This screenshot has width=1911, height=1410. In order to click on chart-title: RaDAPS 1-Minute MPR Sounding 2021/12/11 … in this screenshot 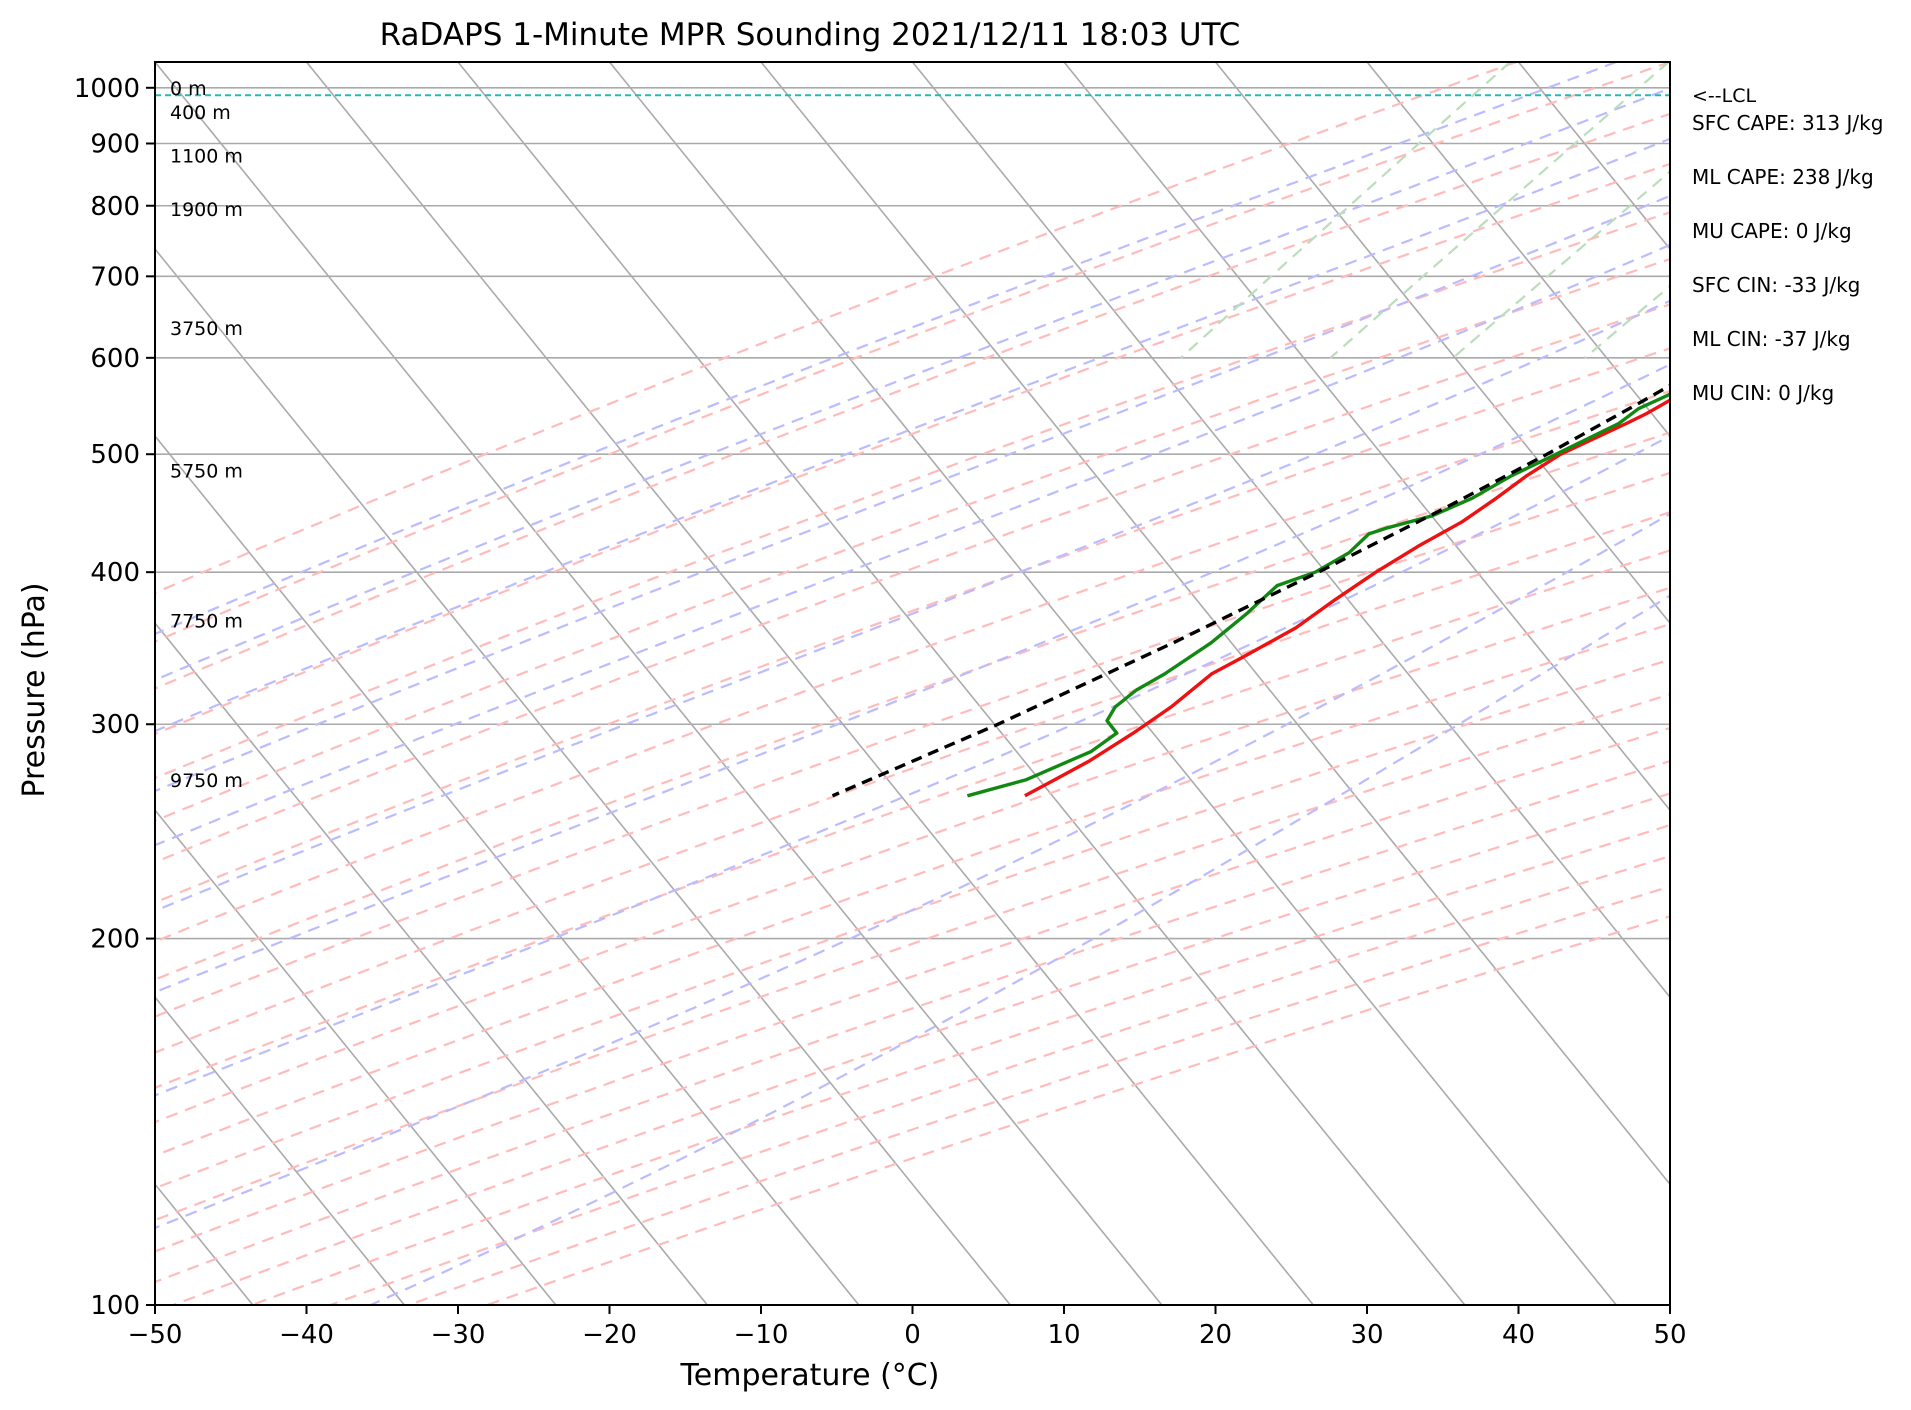, I will do `click(810, 35)`.